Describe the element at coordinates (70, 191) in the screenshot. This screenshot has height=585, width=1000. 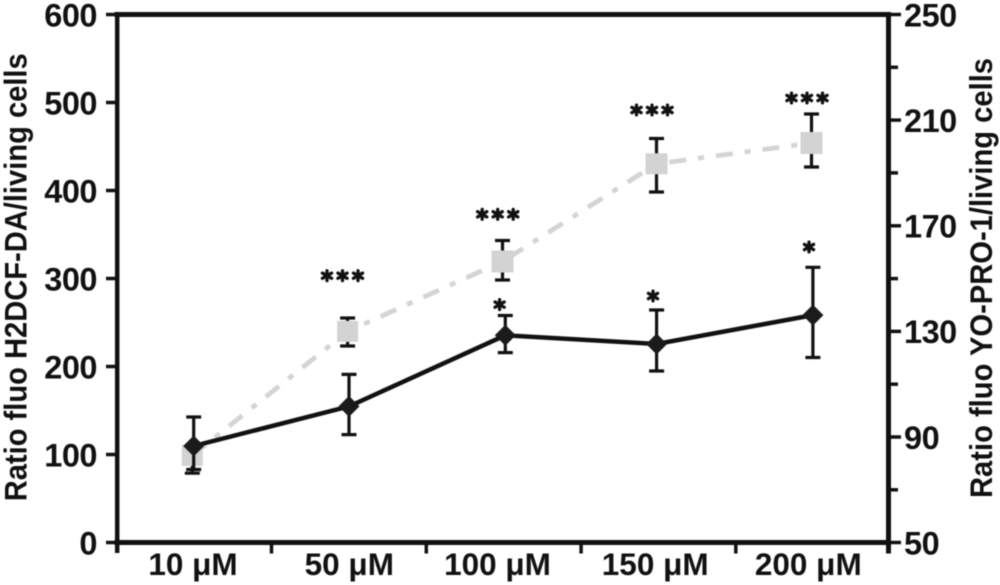
I see `svg-text: 400` at that location.